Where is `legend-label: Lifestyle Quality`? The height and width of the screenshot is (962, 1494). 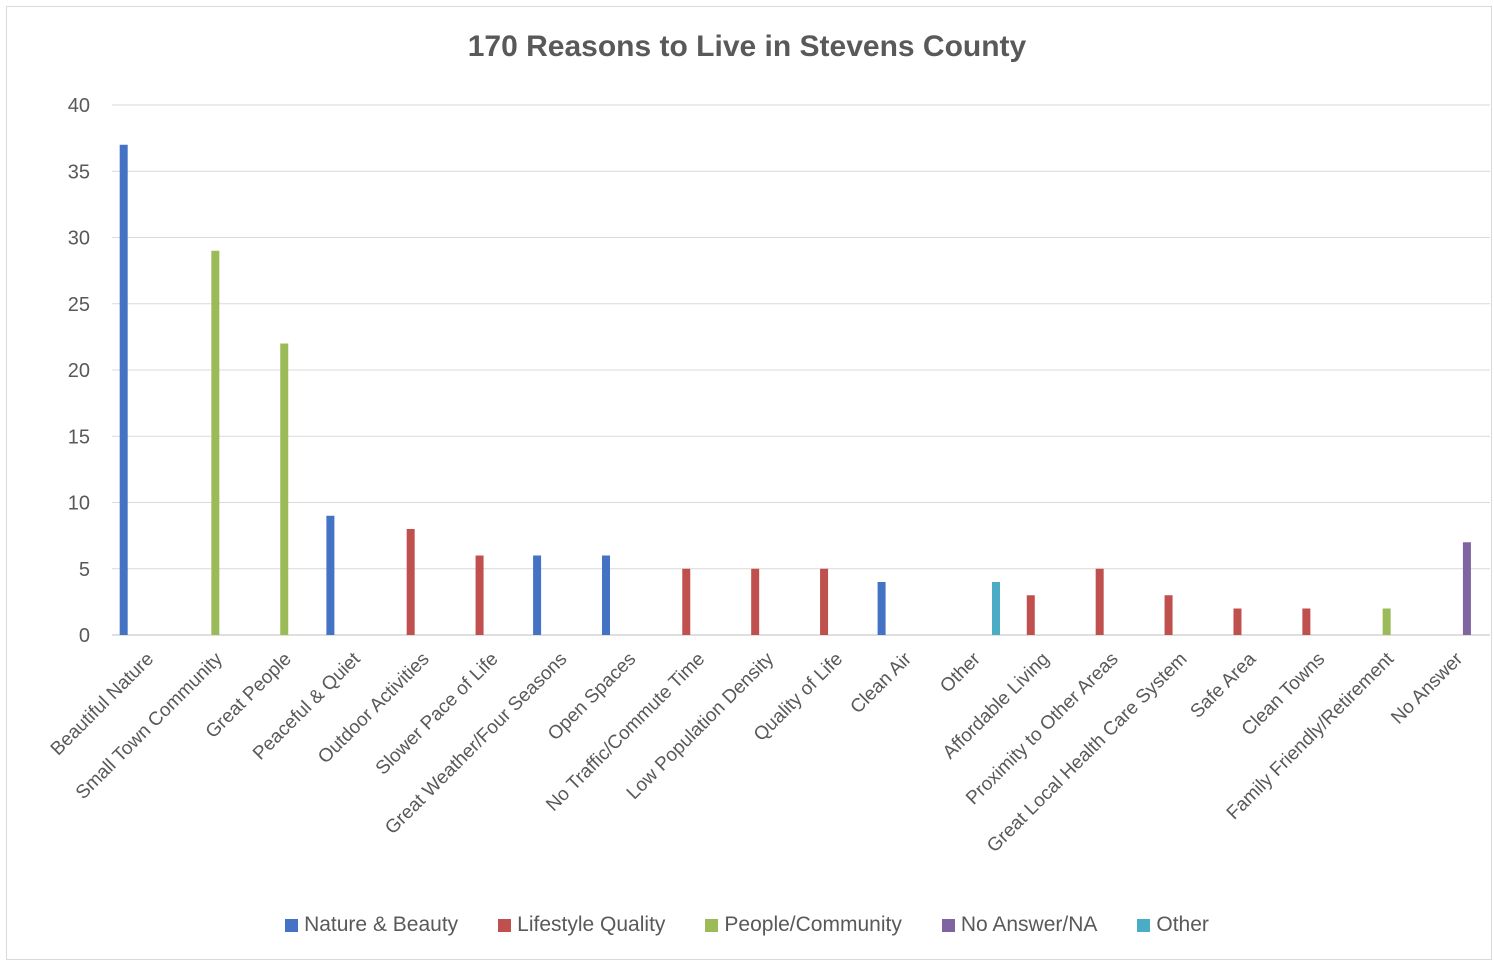 legend-label: Lifestyle Quality is located at coordinates (591, 924).